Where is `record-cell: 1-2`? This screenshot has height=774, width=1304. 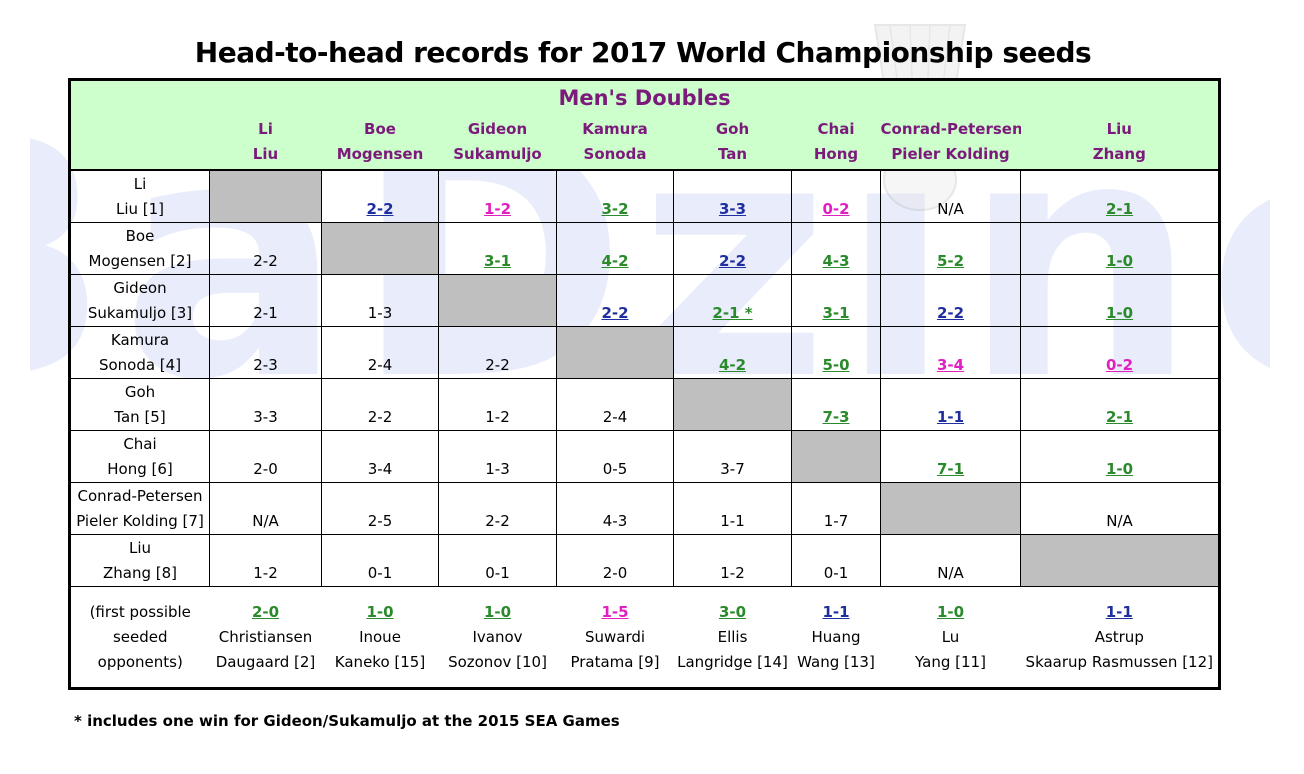
record-cell: 1-2 is located at coordinates (265, 560).